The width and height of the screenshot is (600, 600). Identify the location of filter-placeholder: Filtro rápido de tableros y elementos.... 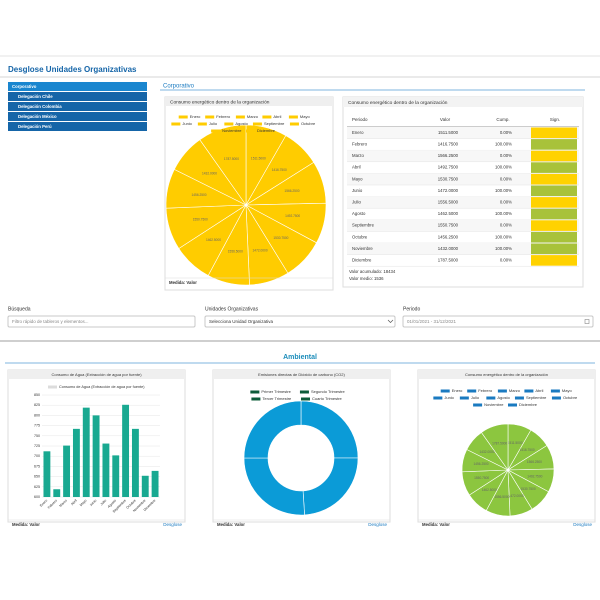
(50, 321).